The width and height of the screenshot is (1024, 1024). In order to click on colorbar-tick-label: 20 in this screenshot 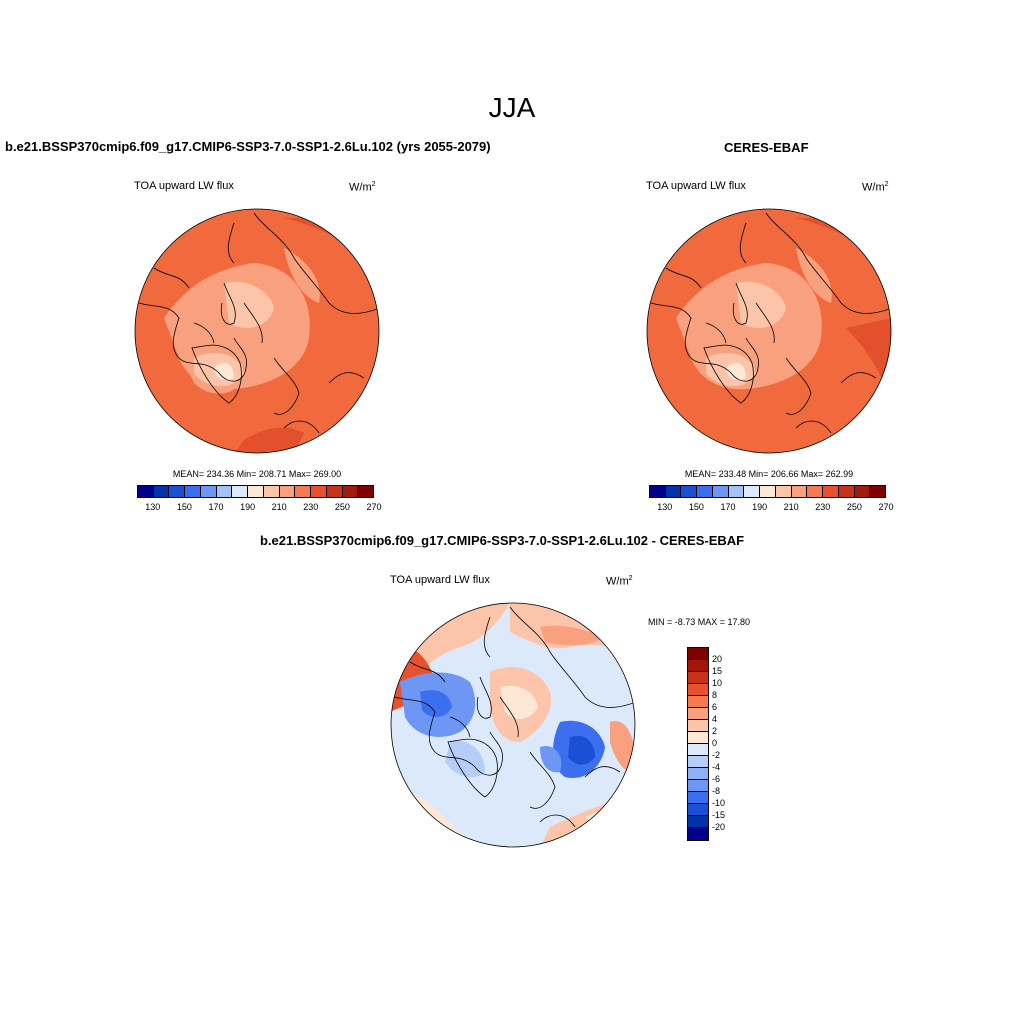, I will do `click(717, 659)`.